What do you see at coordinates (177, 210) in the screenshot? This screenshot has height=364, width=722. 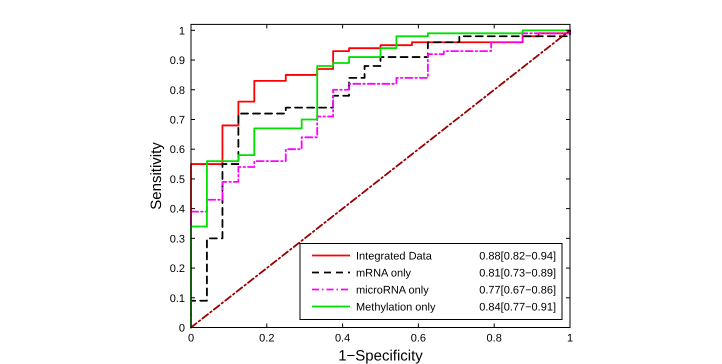 I see `y-tick-label: 0.4` at bounding box center [177, 210].